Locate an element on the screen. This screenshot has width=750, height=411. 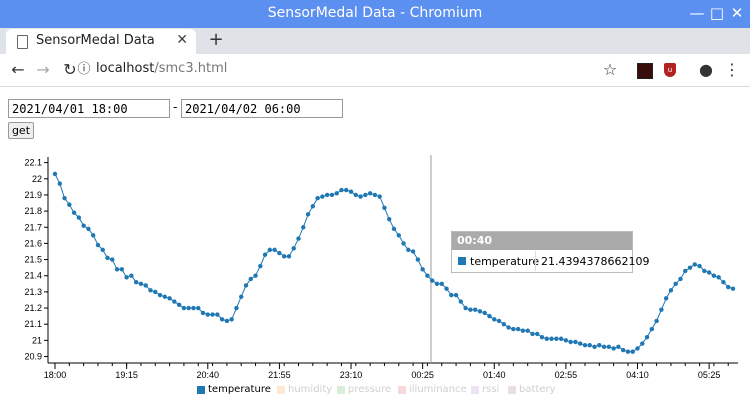
new-tab-button: + is located at coordinates (216, 39).